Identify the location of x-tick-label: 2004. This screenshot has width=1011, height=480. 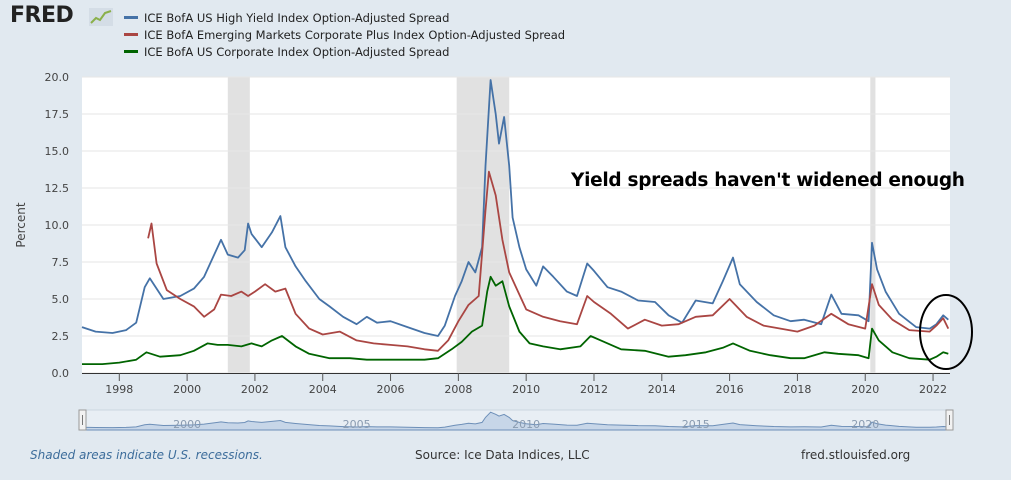
(323, 389).